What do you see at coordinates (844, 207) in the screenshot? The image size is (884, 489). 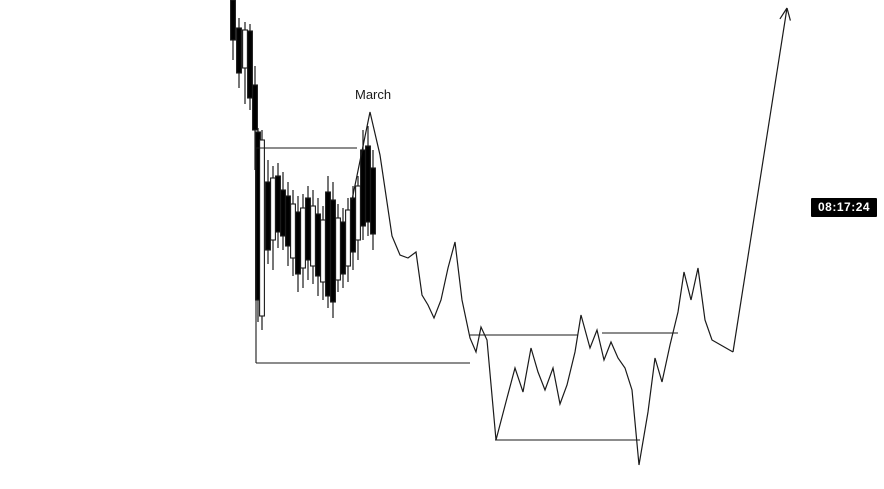 I see `clock-badge: 08:17:24` at bounding box center [844, 207].